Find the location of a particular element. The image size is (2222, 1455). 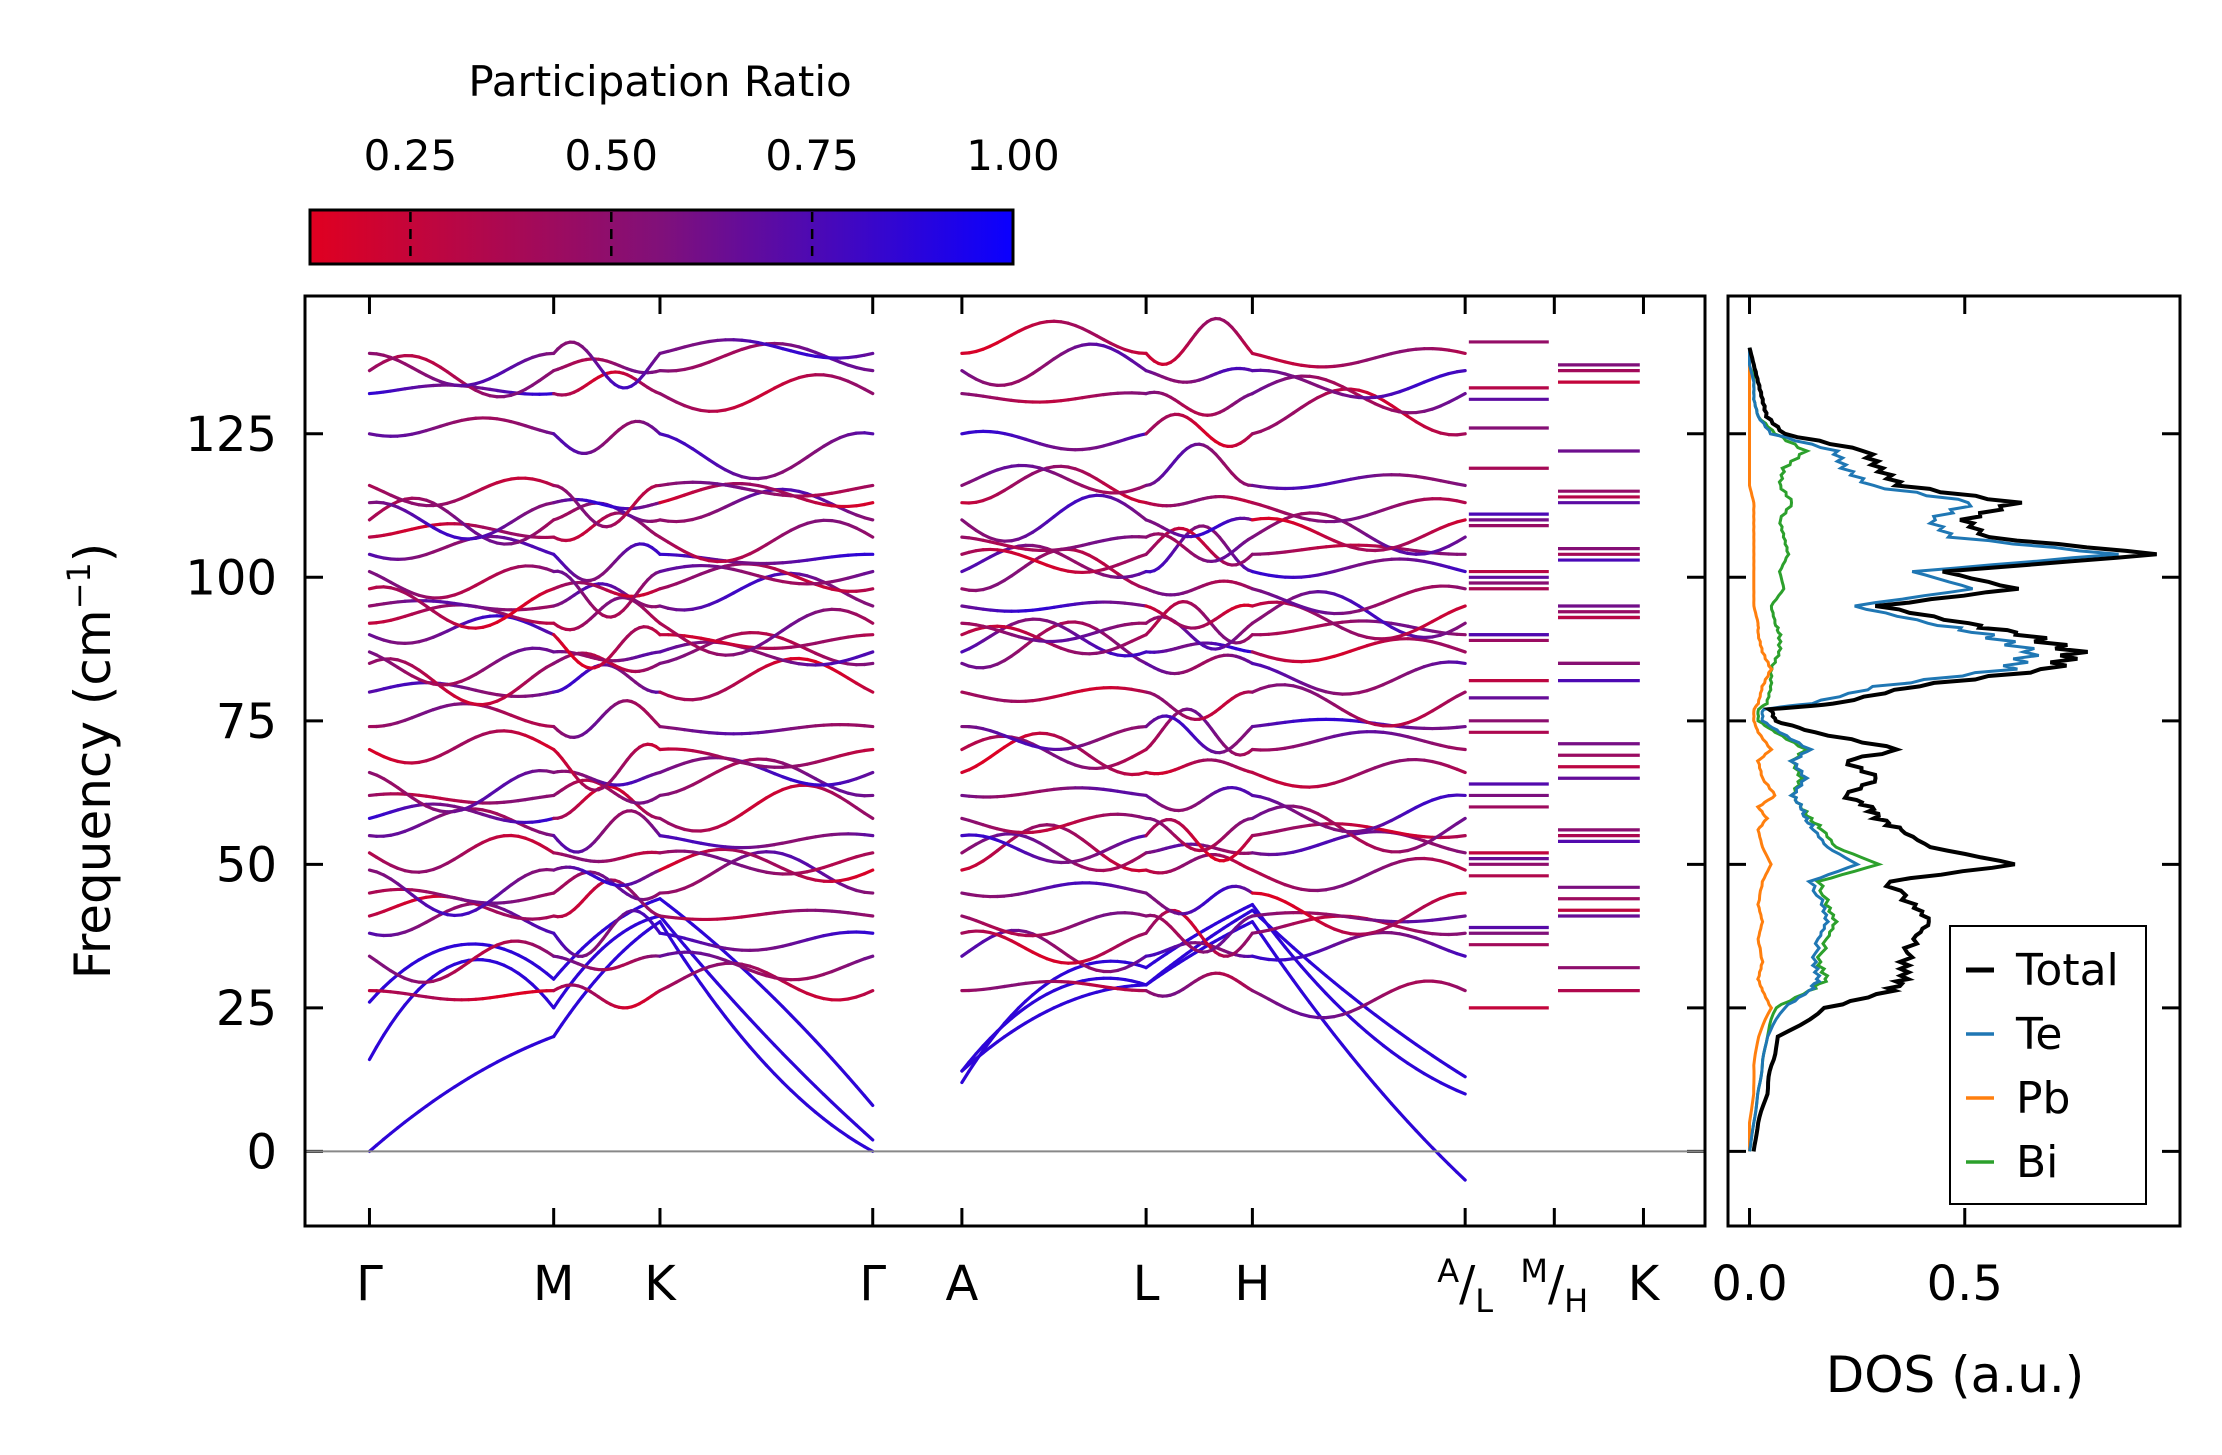

colorbar-tick-label: 0.50 is located at coordinates (612, 155).